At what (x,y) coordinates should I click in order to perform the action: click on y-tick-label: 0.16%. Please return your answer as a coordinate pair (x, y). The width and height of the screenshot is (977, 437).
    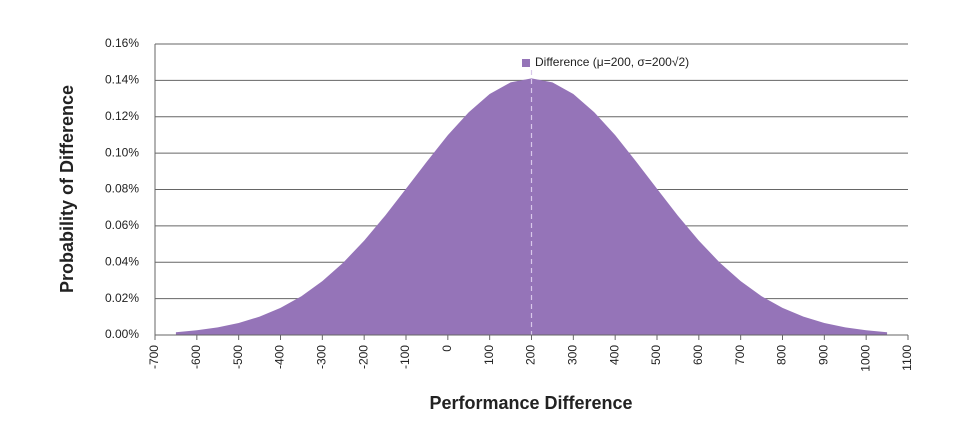
    Looking at the image, I should click on (122, 43).